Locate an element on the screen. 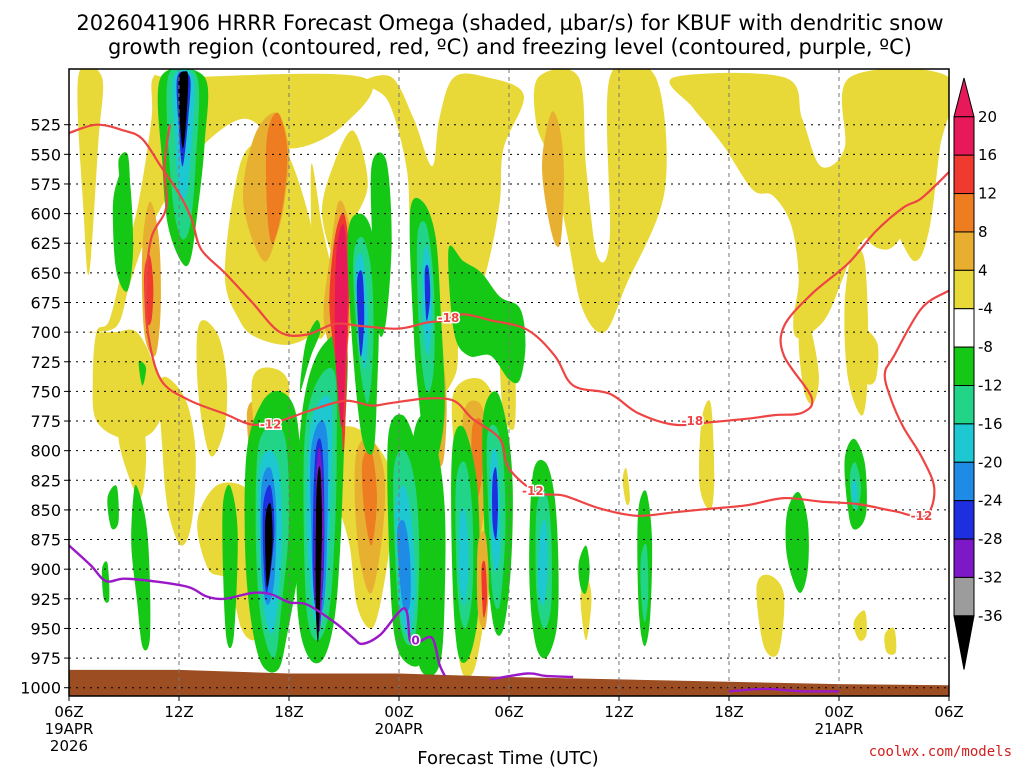 Image resolution: width=1024 pixels, height=768 pixels. x-axis-label: Forecast Time (UTC) is located at coordinates (507, 758).